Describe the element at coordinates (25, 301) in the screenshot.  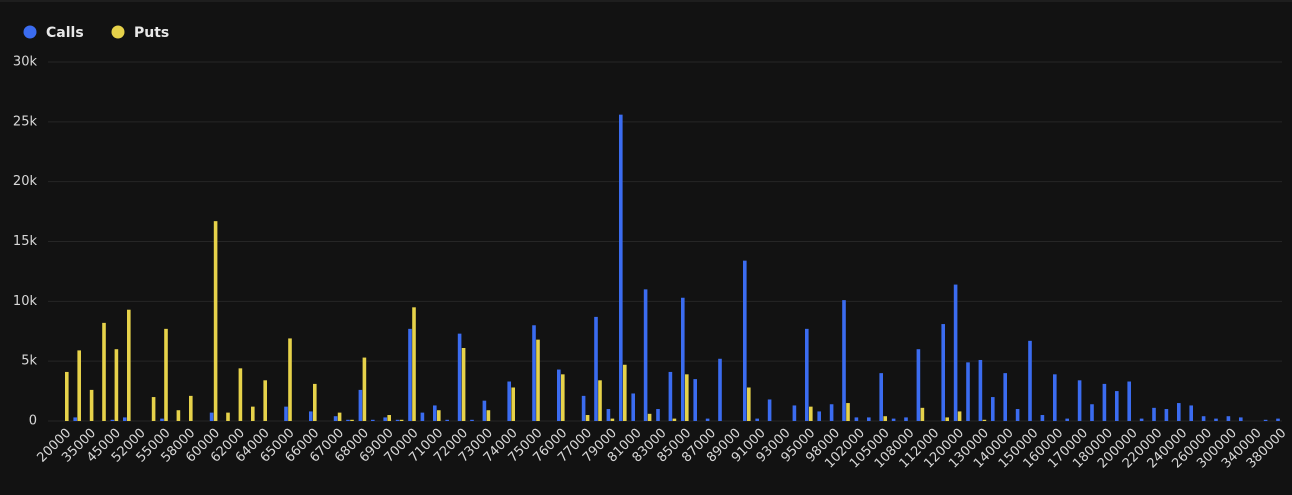
I see `y-tick-label: 10k` at that location.